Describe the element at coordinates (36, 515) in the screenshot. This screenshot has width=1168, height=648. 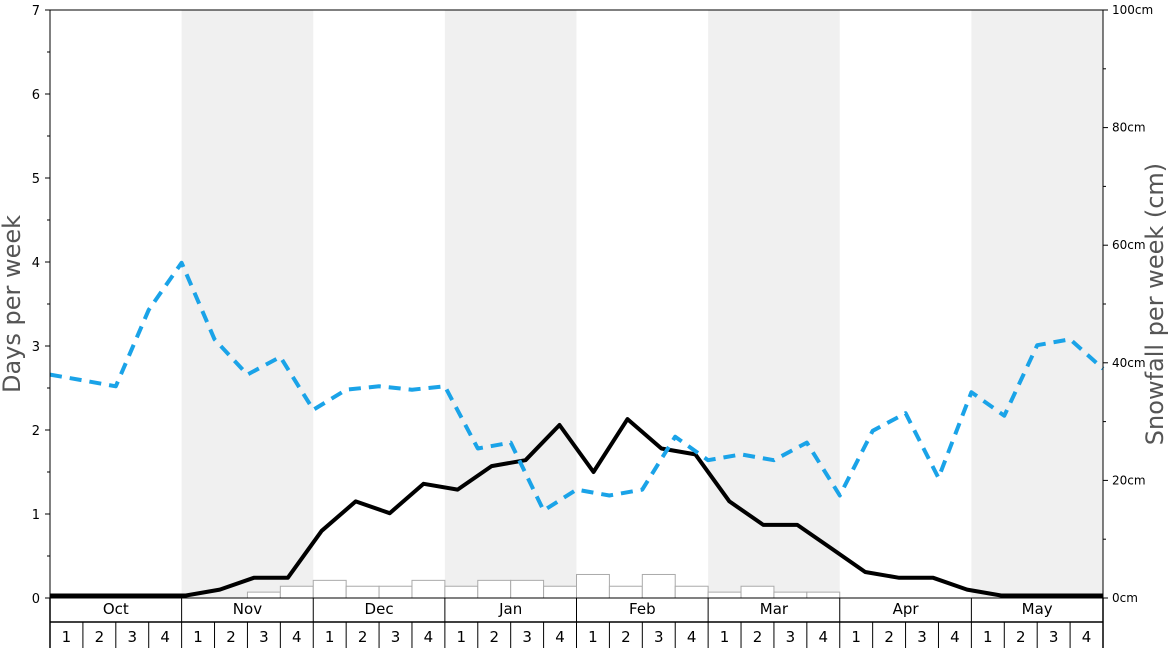
I see `left-tick-label: 1` at that location.